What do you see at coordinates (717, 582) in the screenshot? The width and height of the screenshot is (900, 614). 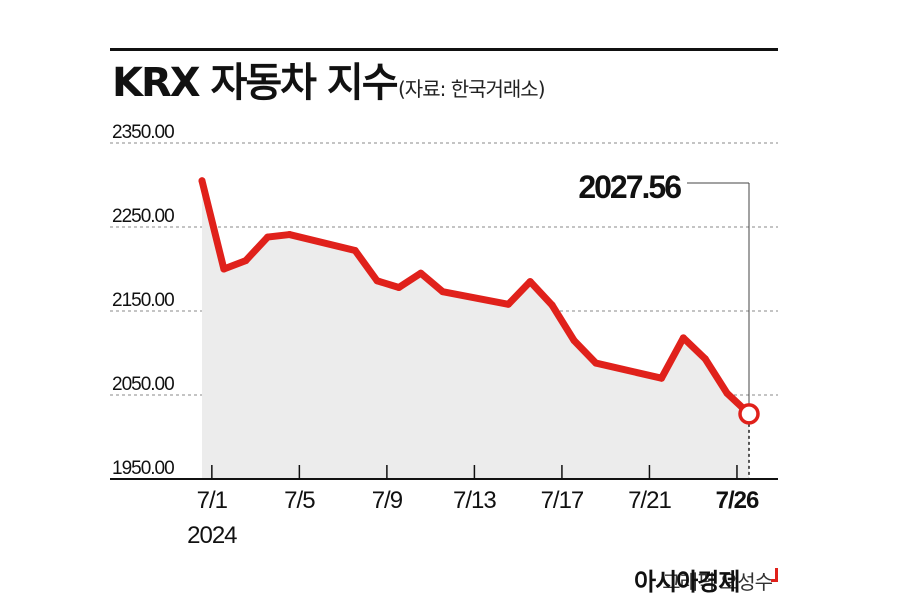 I see `graphic-credit: 그래픽 오성수` at bounding box center [717, 582].